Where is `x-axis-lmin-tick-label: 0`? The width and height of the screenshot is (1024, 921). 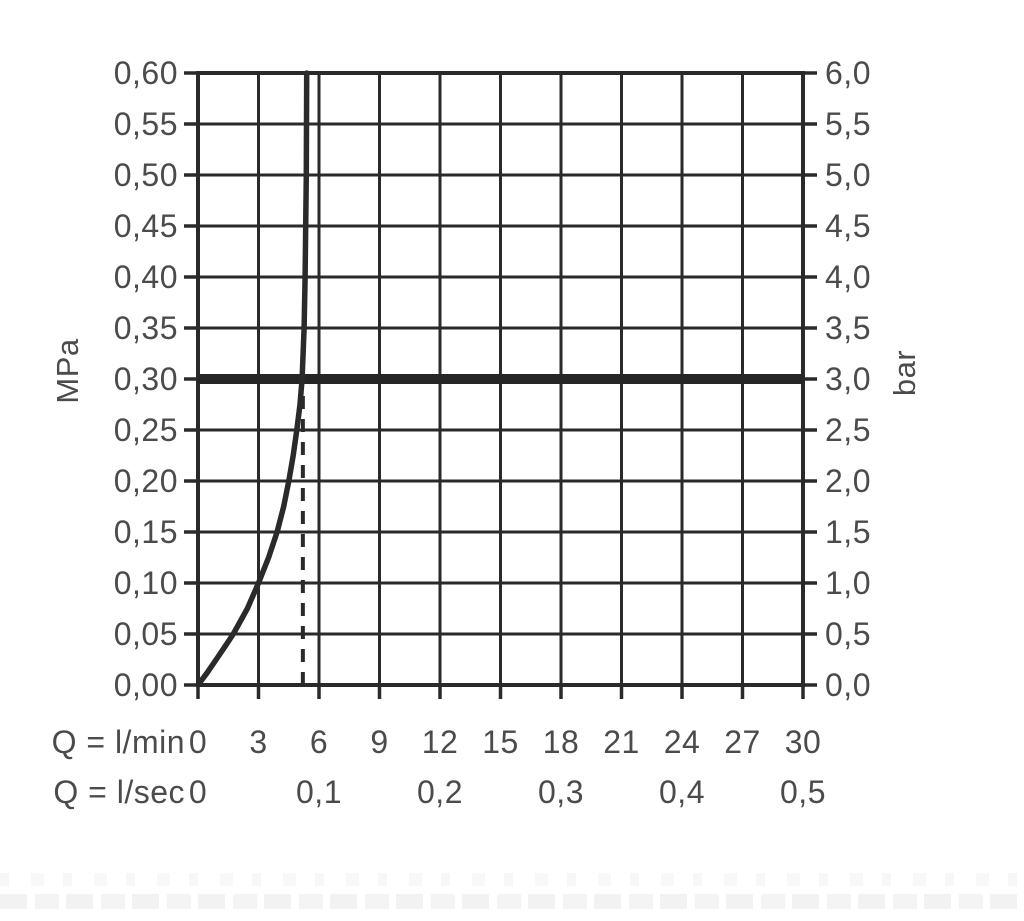 x-axis-lmin-tick-label: 0 is located at coordinates (198, 742).